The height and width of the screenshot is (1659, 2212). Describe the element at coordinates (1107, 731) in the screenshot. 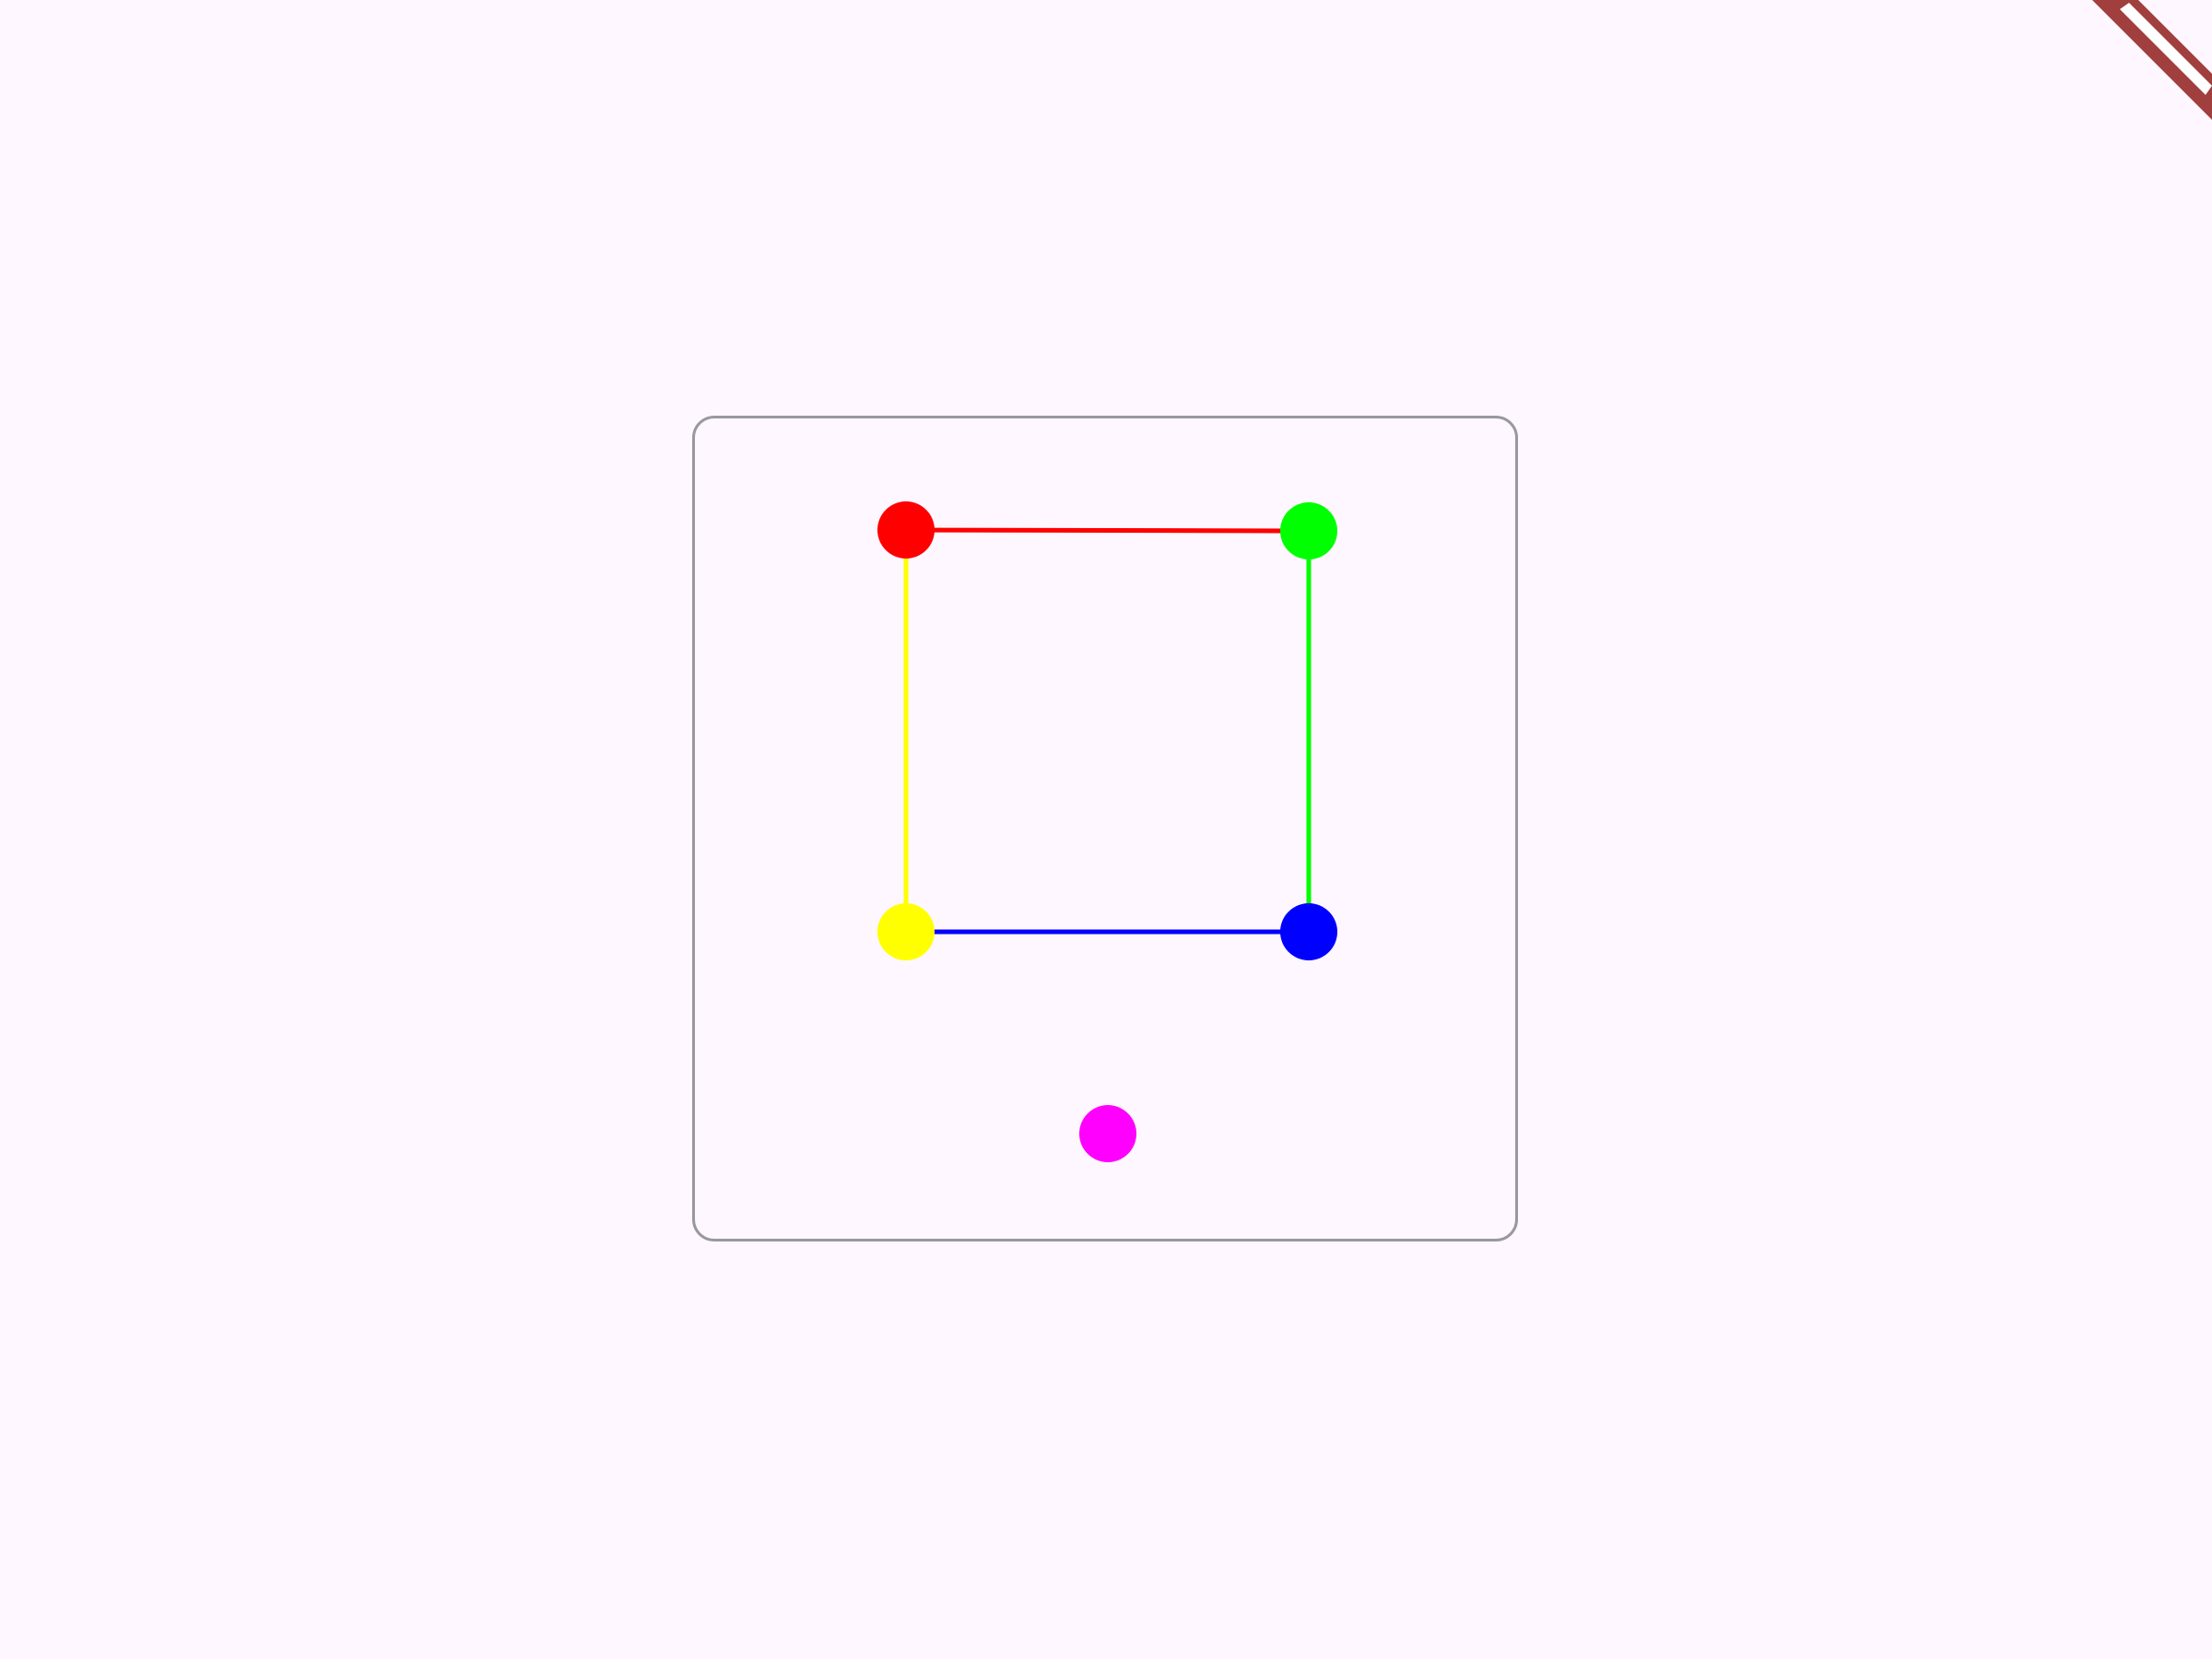

I see `edge-layer` at that location.